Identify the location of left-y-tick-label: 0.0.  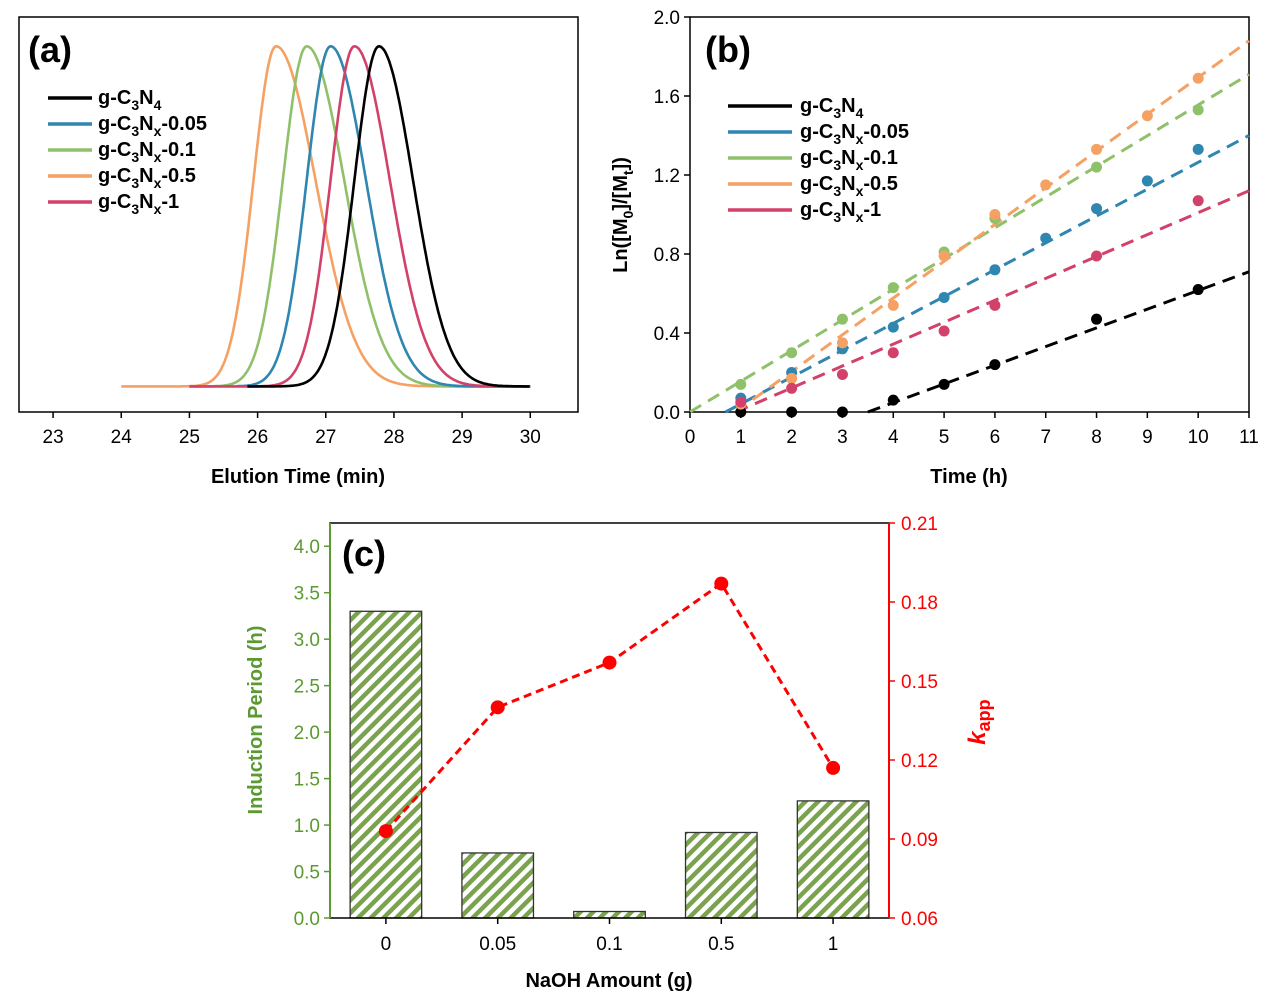
(307, 919).